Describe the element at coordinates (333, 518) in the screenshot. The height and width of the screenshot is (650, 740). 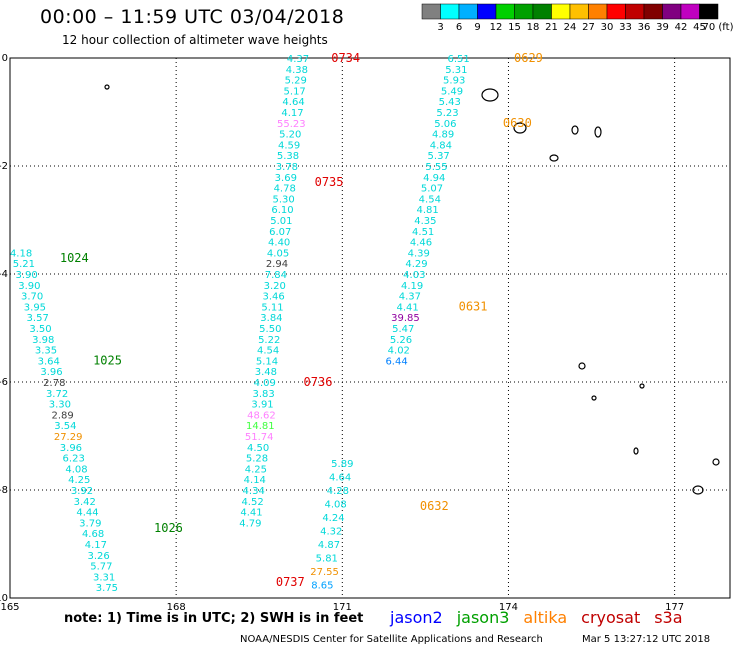
I see `wave-height-value: 4.24` at that location.